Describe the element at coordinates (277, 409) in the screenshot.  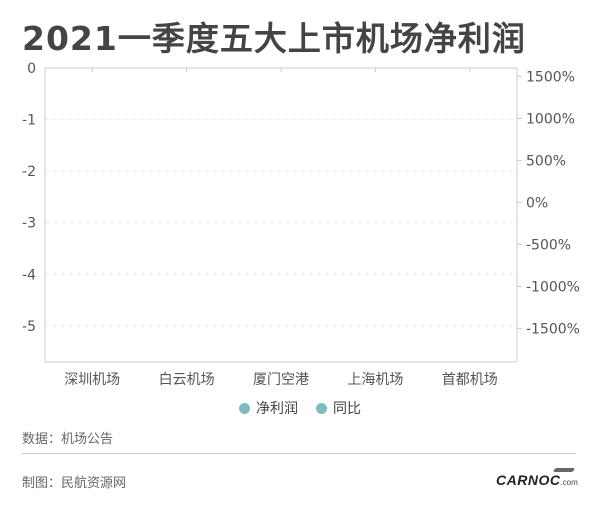
I see `legend-label-series-1: 净利润` at that location.